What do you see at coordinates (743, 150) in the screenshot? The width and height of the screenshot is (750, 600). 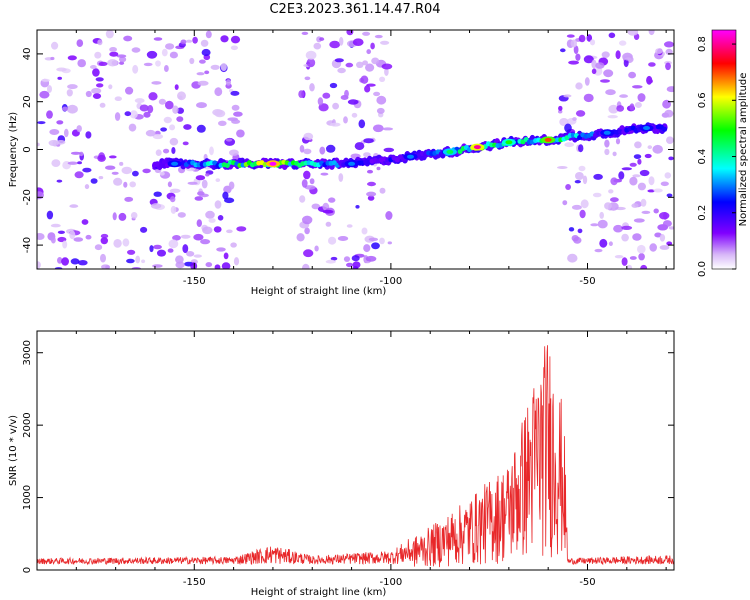 I see `colorbar-label: Normalized spectral amplitude` at bounding box center [743, 150].